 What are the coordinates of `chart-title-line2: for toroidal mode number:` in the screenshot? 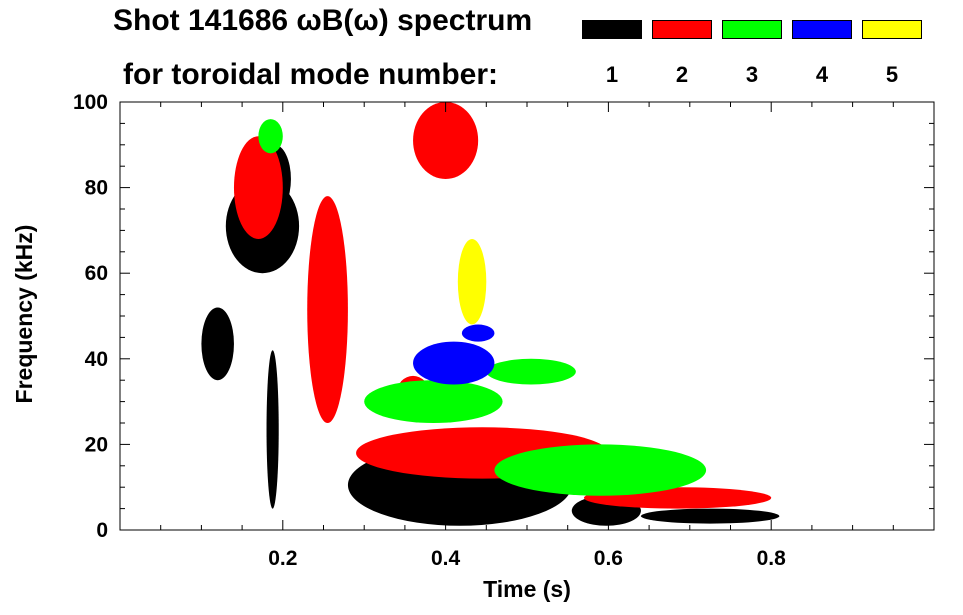 It's located at (310, 74).